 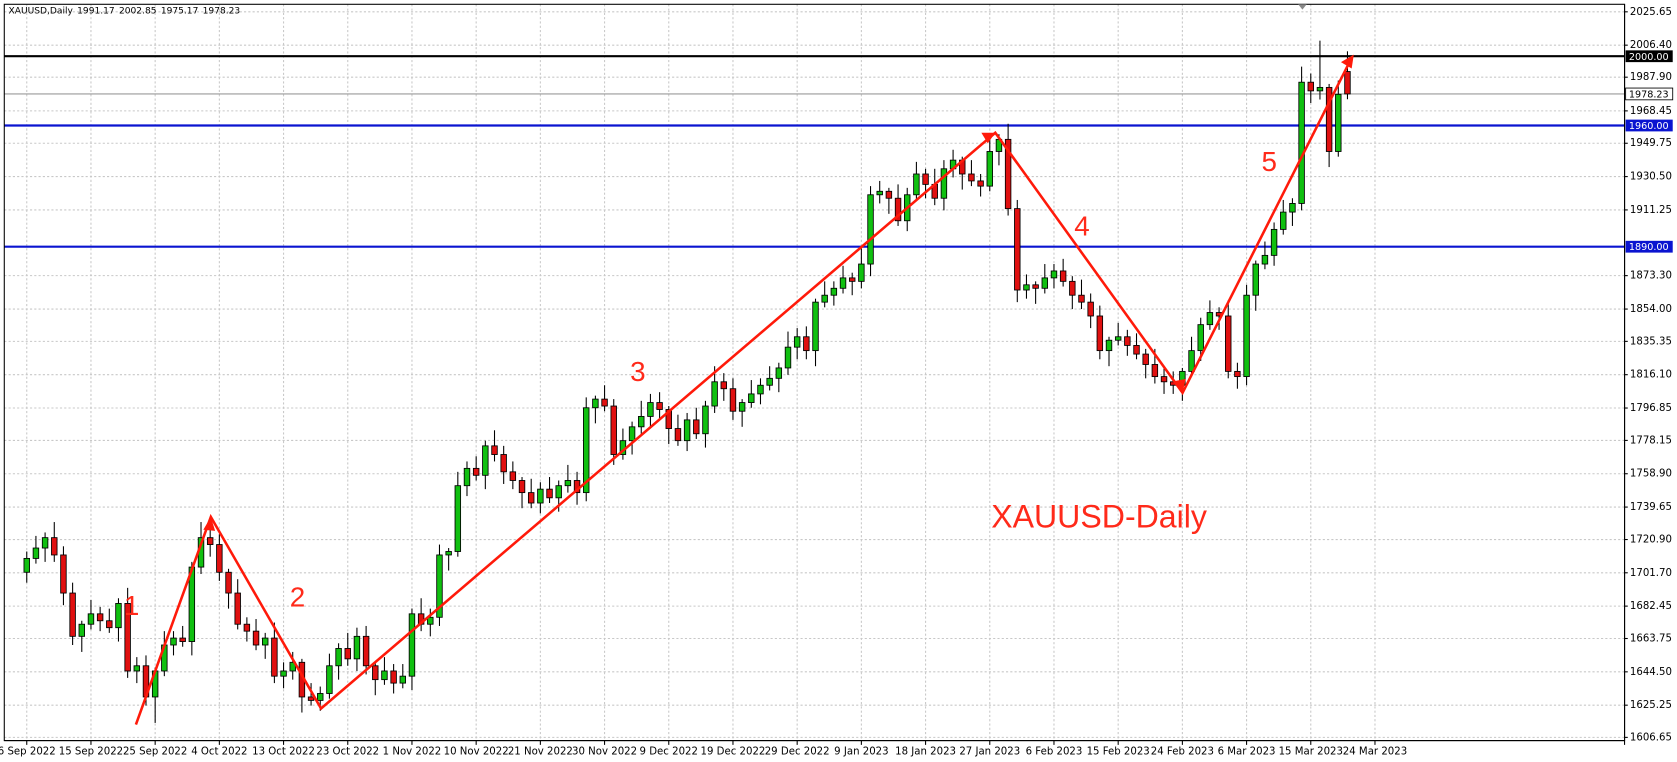 I want to click on price-label-box, so click(x=1649, y=94).